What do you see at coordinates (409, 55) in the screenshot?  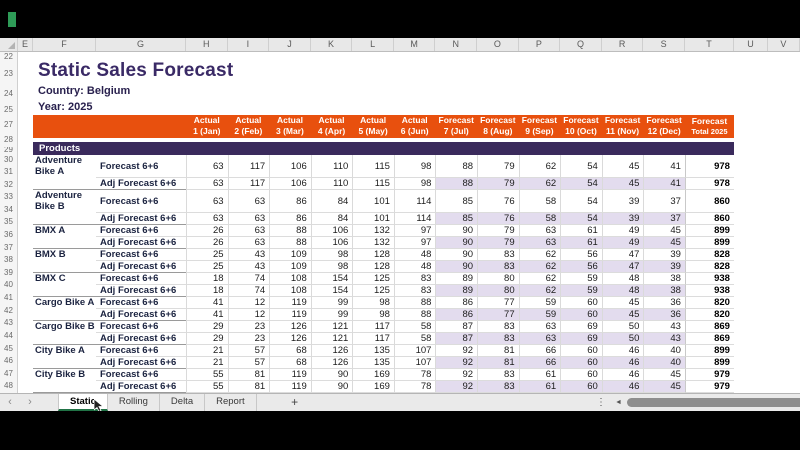 I see `row-22-blank` at bounding box center [409, 55].